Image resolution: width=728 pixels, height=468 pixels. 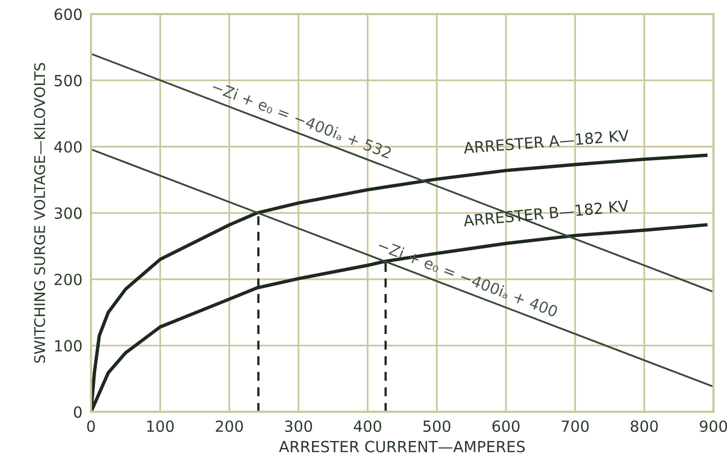 I want to click on y-tick-label: 200, so click(x=68, y=280).